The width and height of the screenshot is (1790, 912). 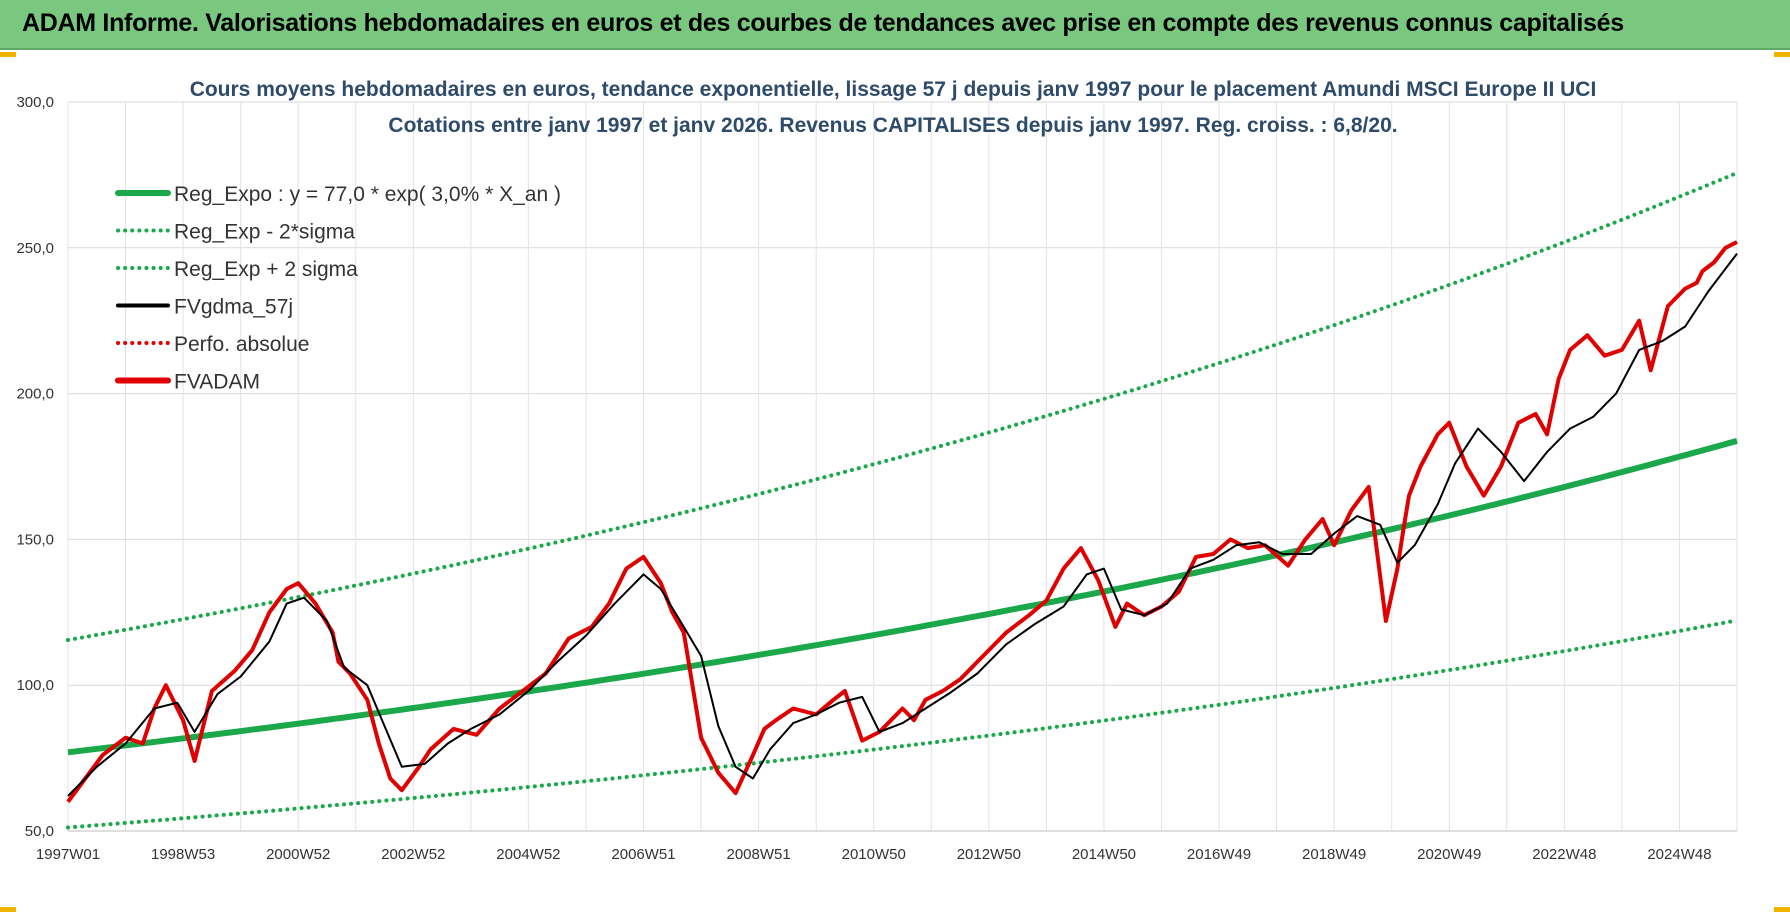 What do you see at coordinates (264, 232) in the screenshot?
I see `legend-label: Reg_Exp - 2*sigma` at bounding box center [264, 232].